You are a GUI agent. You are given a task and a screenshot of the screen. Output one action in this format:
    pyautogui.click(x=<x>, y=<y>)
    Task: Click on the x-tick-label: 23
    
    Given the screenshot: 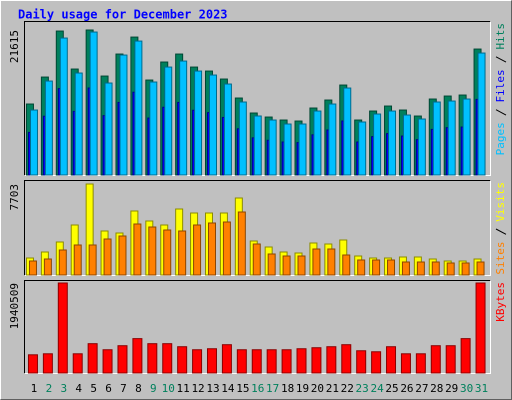 What is the action you would take?
    pyautogui.click(x=362, y=388)
    